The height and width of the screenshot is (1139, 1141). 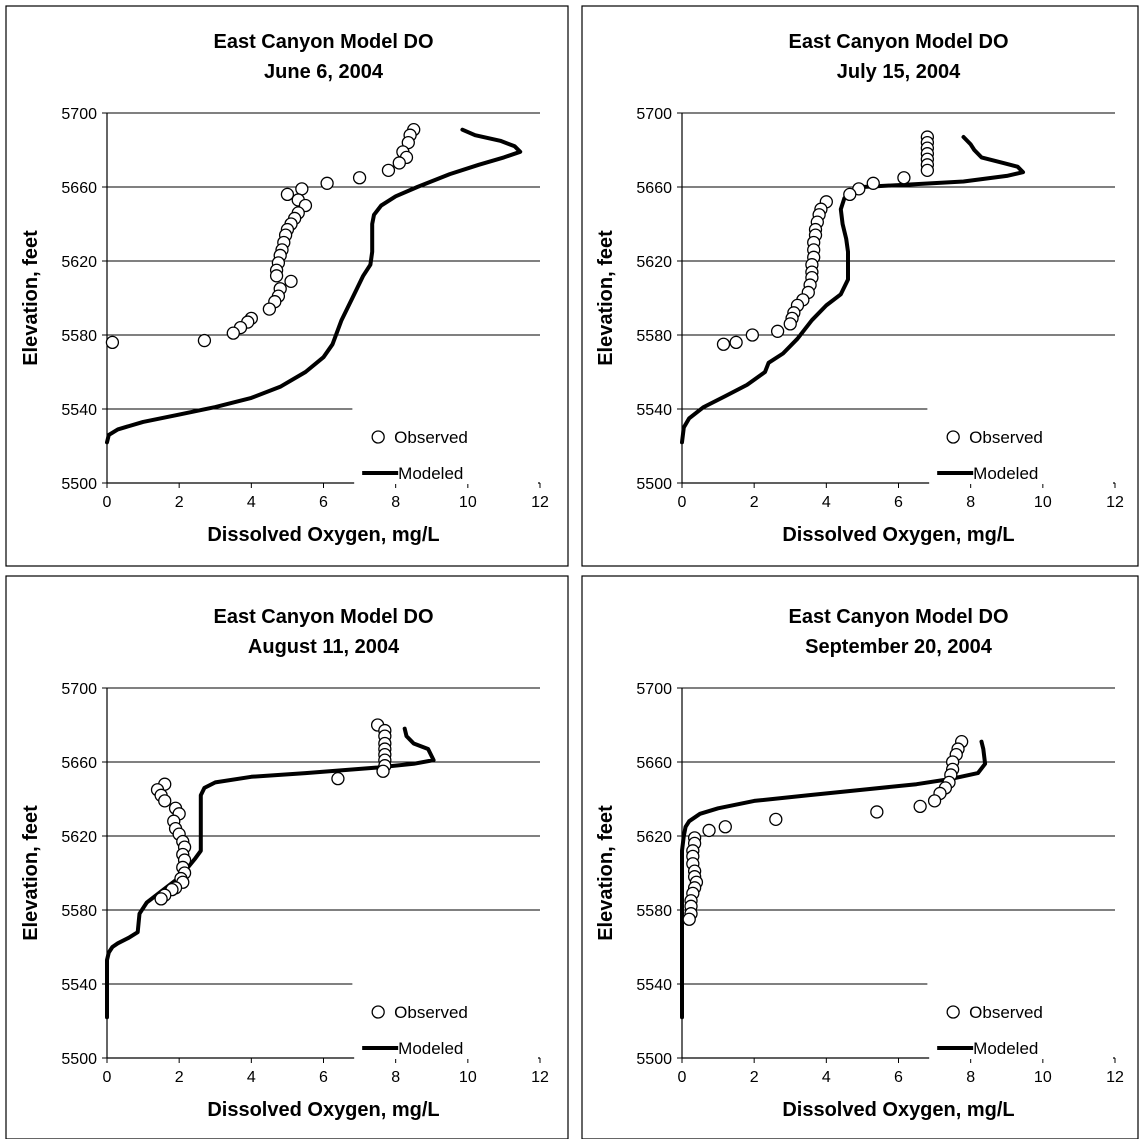 What do you see at coordinates (899, 72) in the screenshot?
I see `chart-subtitle: July 15, 2004` at bounding box center [899, 72].